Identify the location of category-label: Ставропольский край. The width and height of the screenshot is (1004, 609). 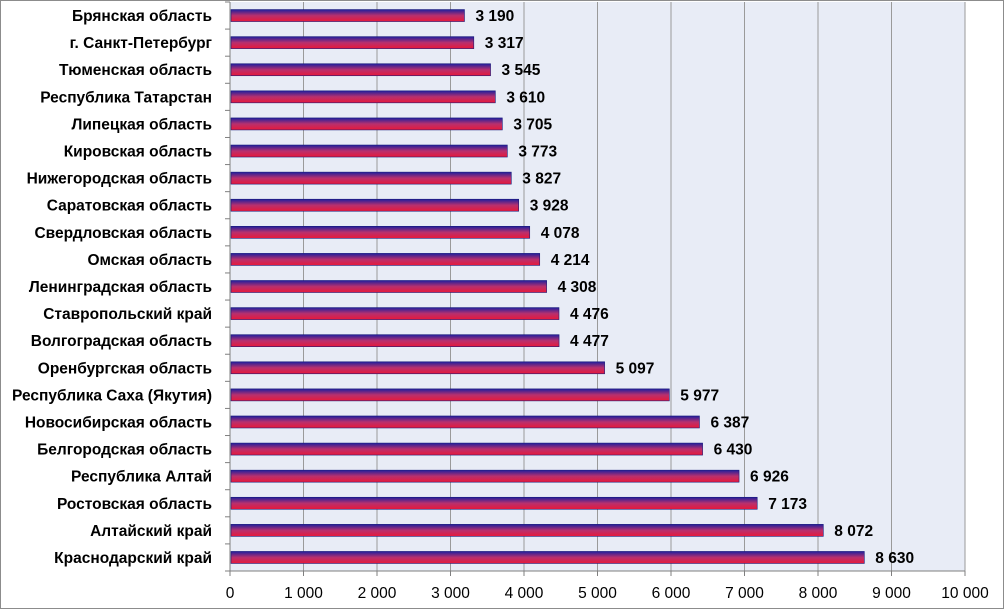
(127, 314).